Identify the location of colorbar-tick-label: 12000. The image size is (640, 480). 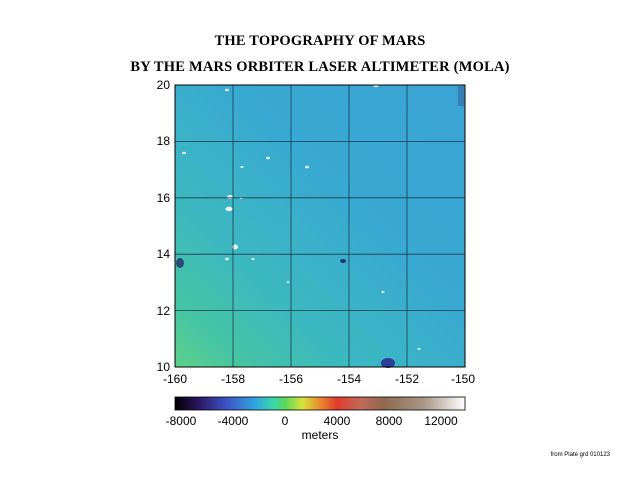
(441, 421).